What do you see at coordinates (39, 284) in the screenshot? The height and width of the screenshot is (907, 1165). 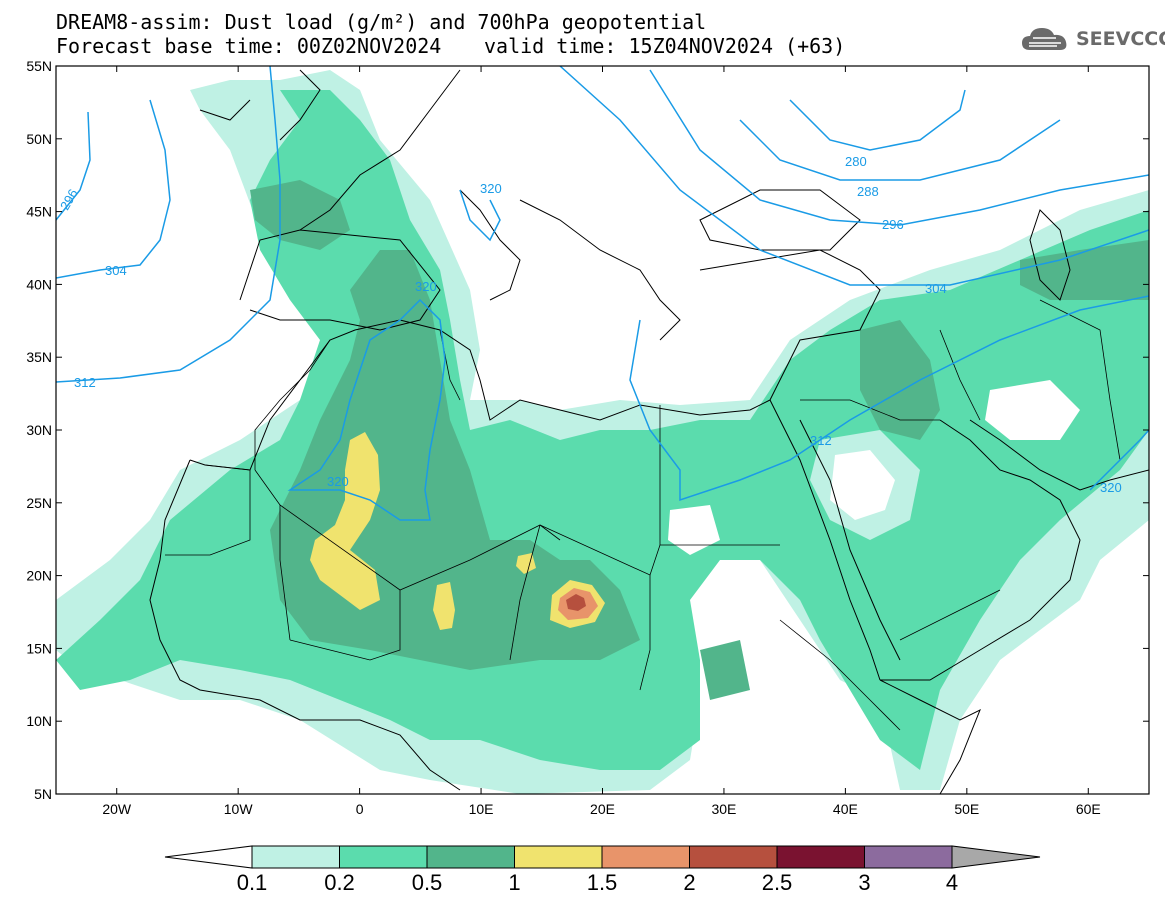 I see `lat-tick-label: 40N` at bounding box center [39, 284].